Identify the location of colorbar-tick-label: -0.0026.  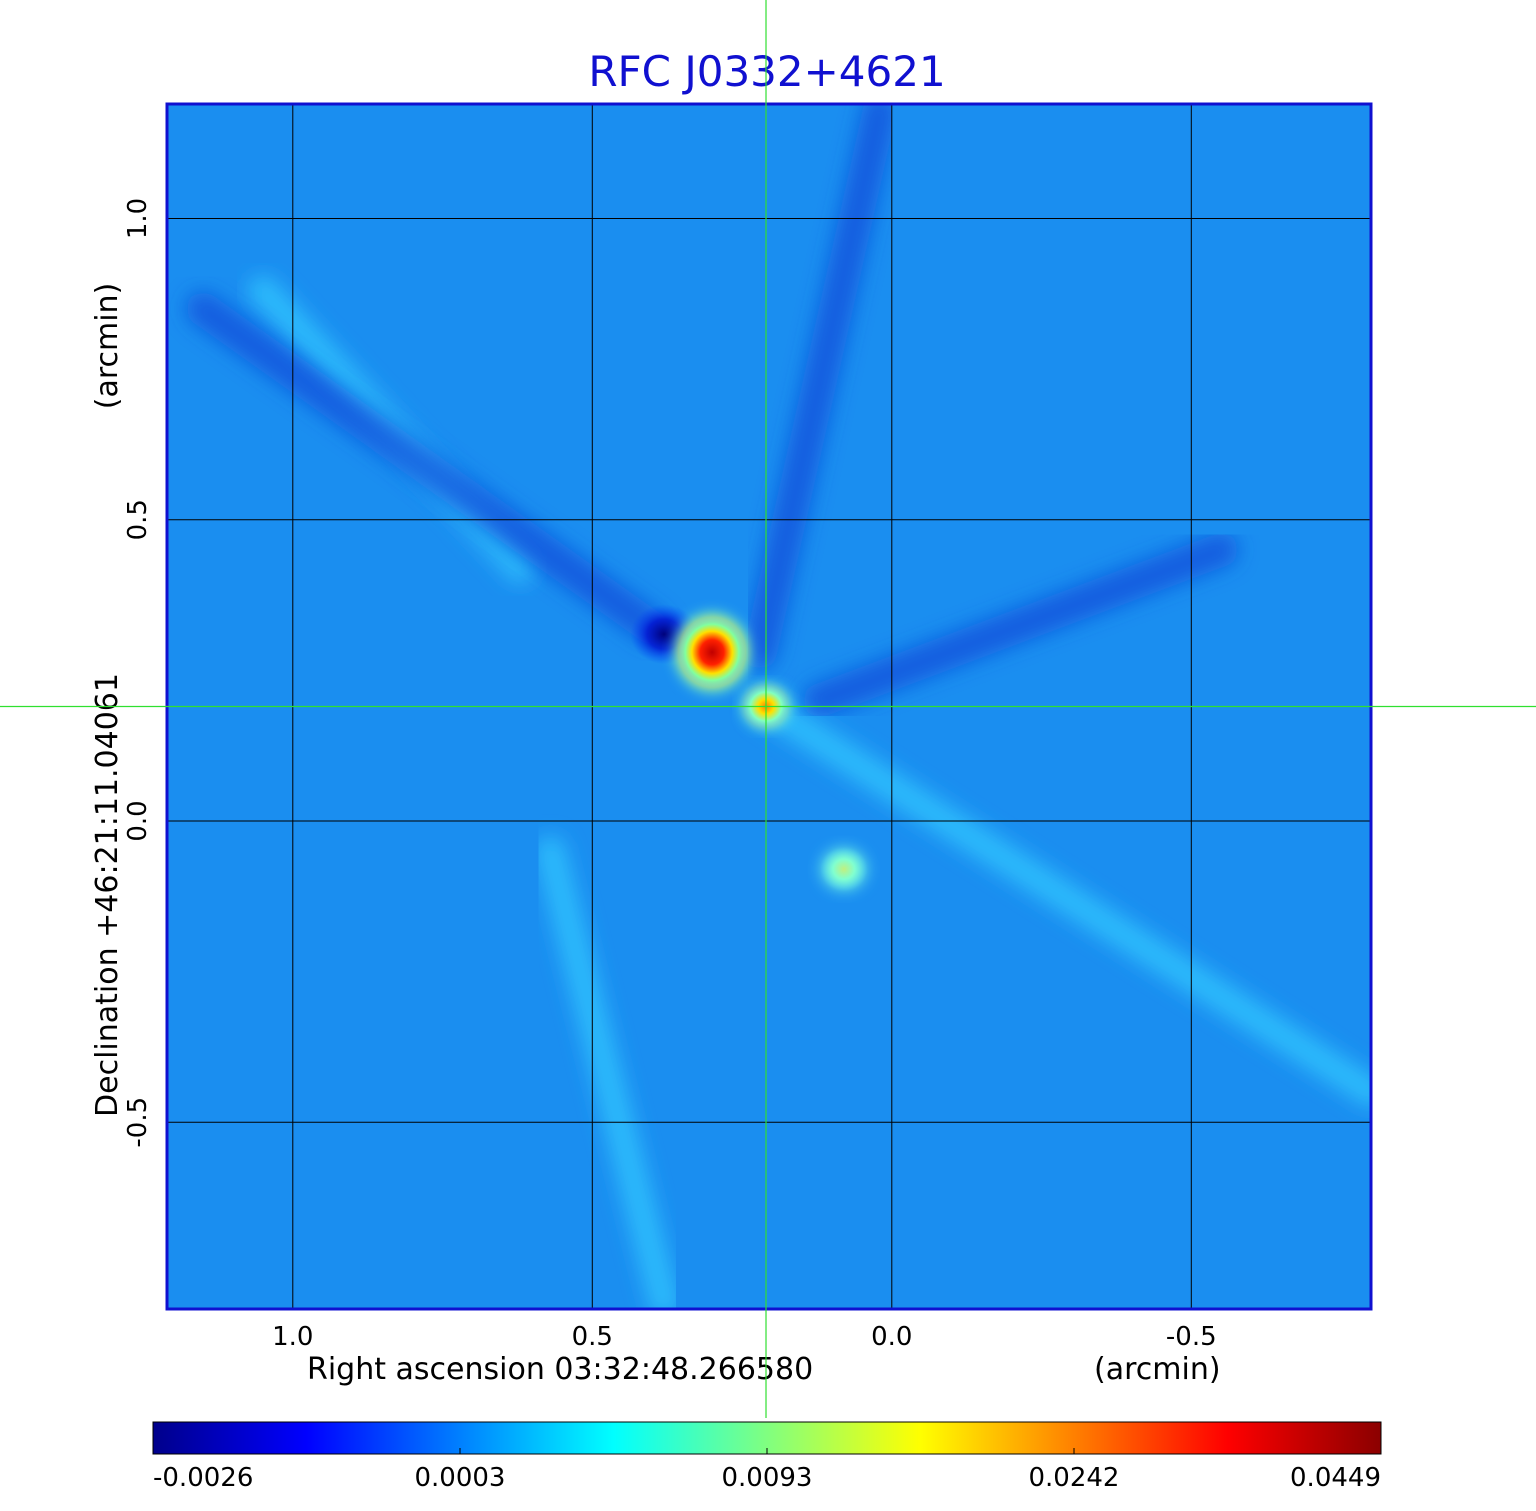
(203, 1478).